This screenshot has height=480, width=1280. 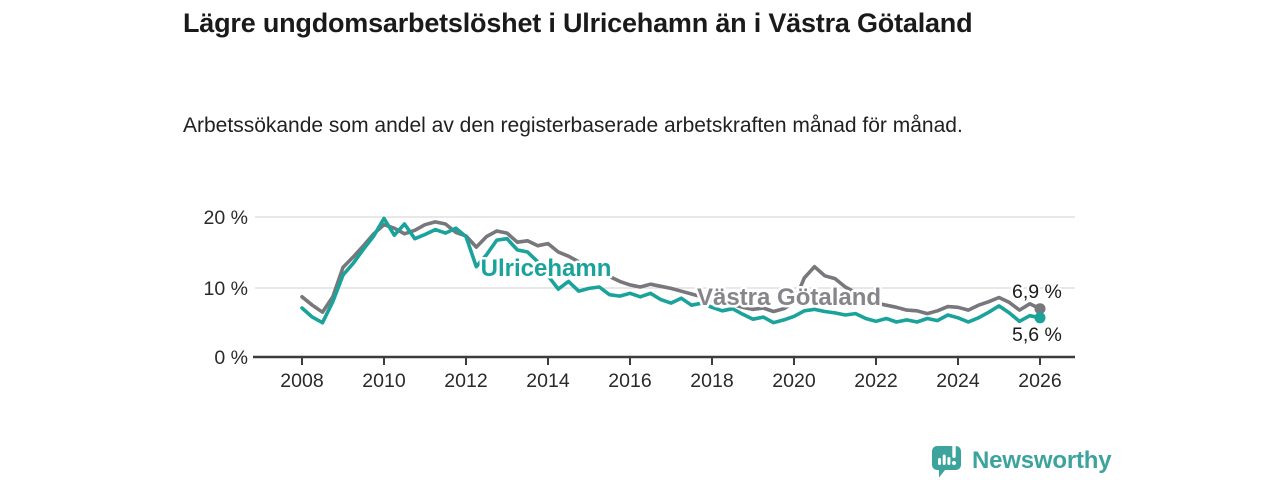 What do you see at coordinates (794, 381) in the screenshot?
I see `x-tick-label: 2020` at bounding box center [794, 381].